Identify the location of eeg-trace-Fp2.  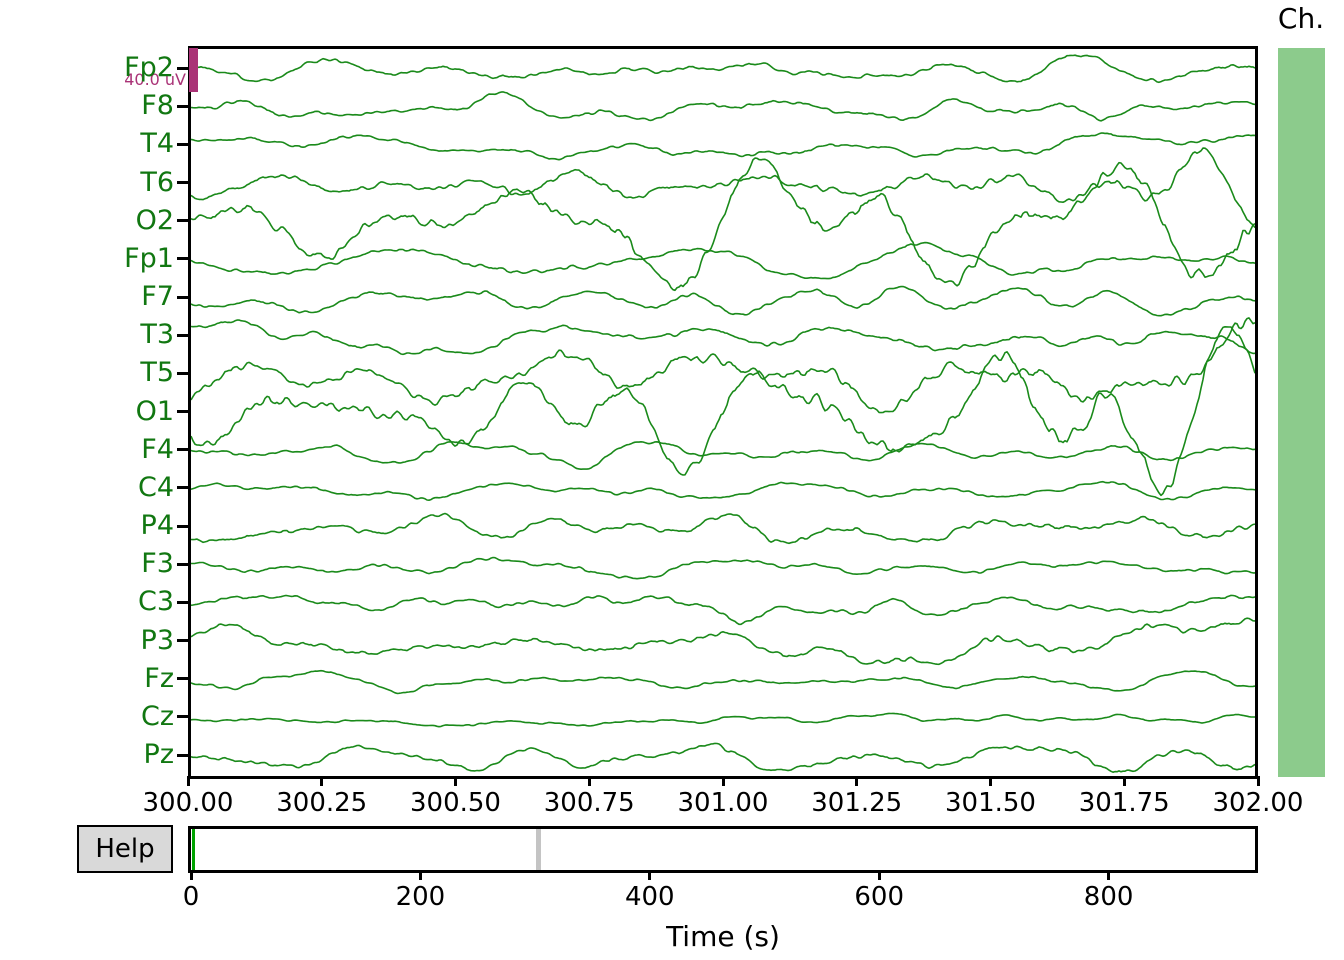
(723, 69).